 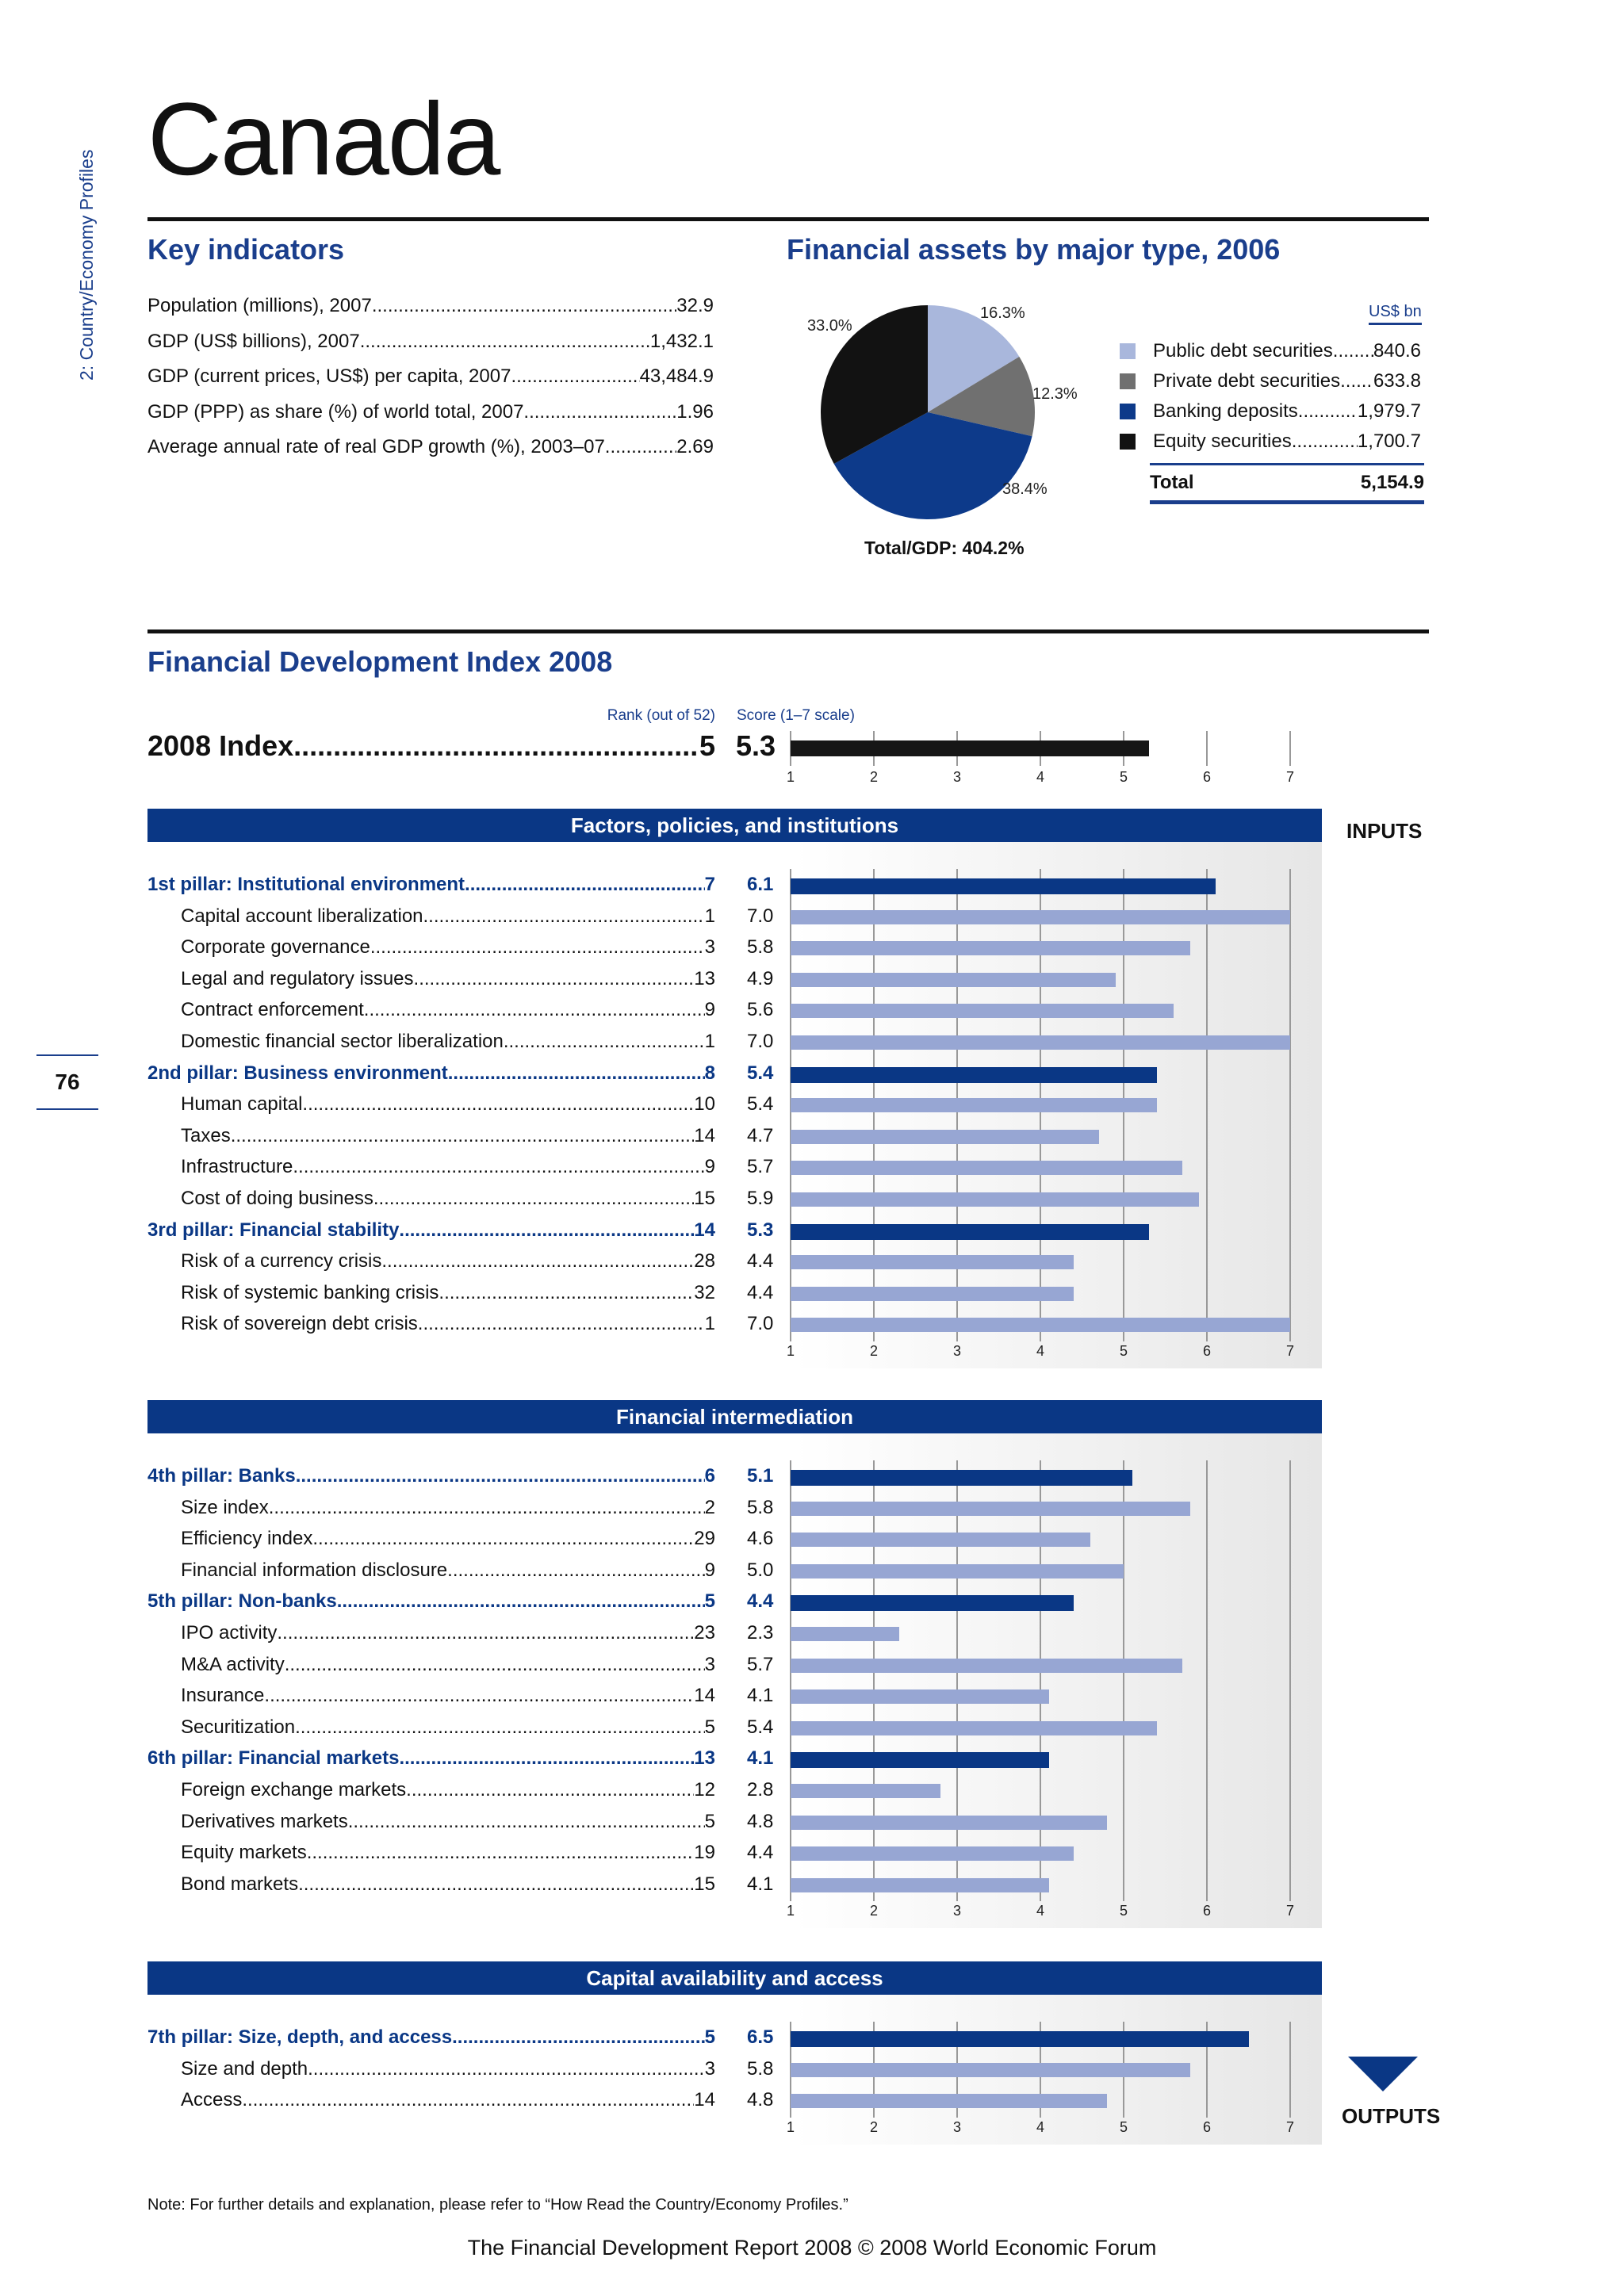 I want to click on top-rule, so click(x=788, y=219).